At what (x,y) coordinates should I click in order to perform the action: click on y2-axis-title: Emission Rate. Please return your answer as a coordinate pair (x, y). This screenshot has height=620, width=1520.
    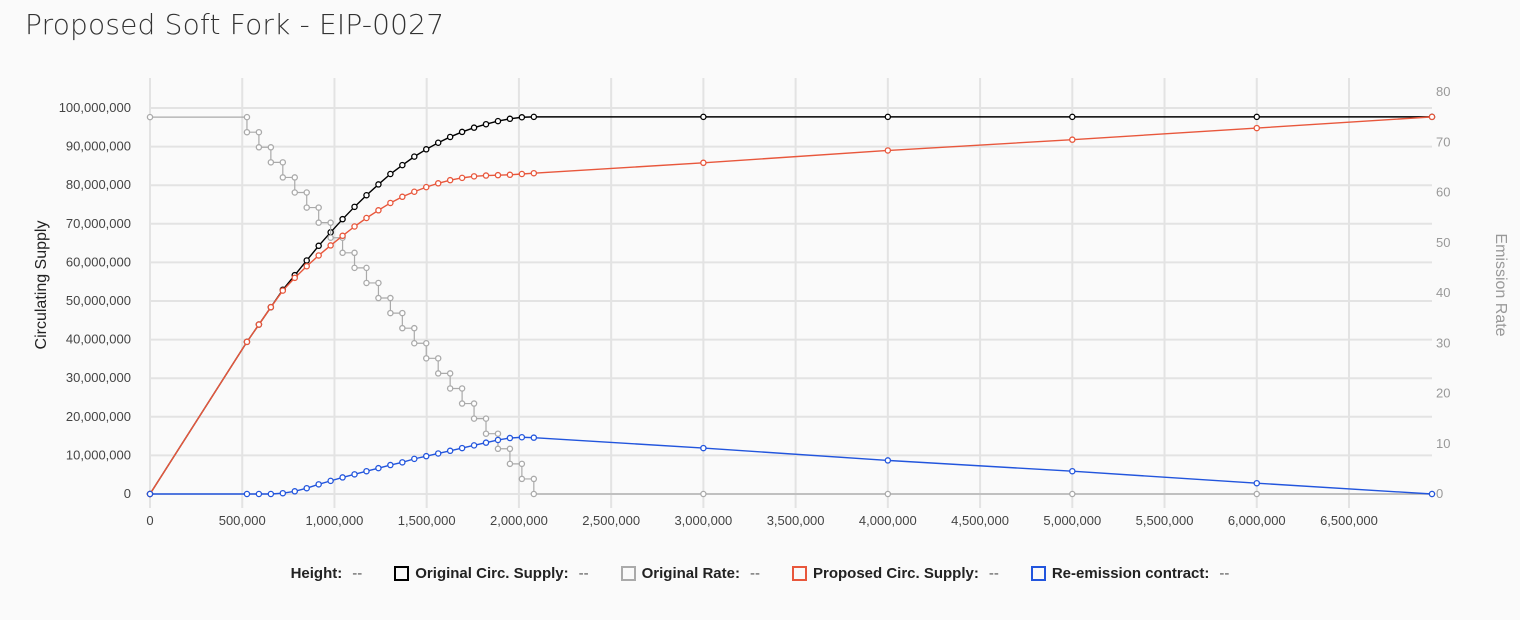
    Looking at the image, I should click on (1500, 284).